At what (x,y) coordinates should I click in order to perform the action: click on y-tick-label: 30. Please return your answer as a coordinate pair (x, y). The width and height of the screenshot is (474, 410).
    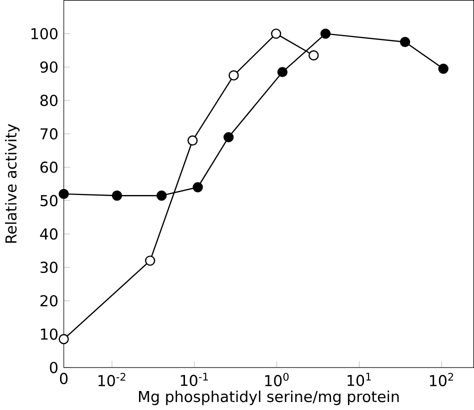
    Looking at the image, I should click on (49, 267).